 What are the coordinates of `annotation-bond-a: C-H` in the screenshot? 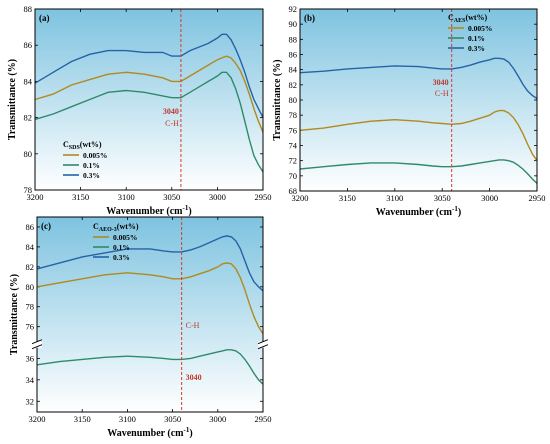 It's located at (172, 123).